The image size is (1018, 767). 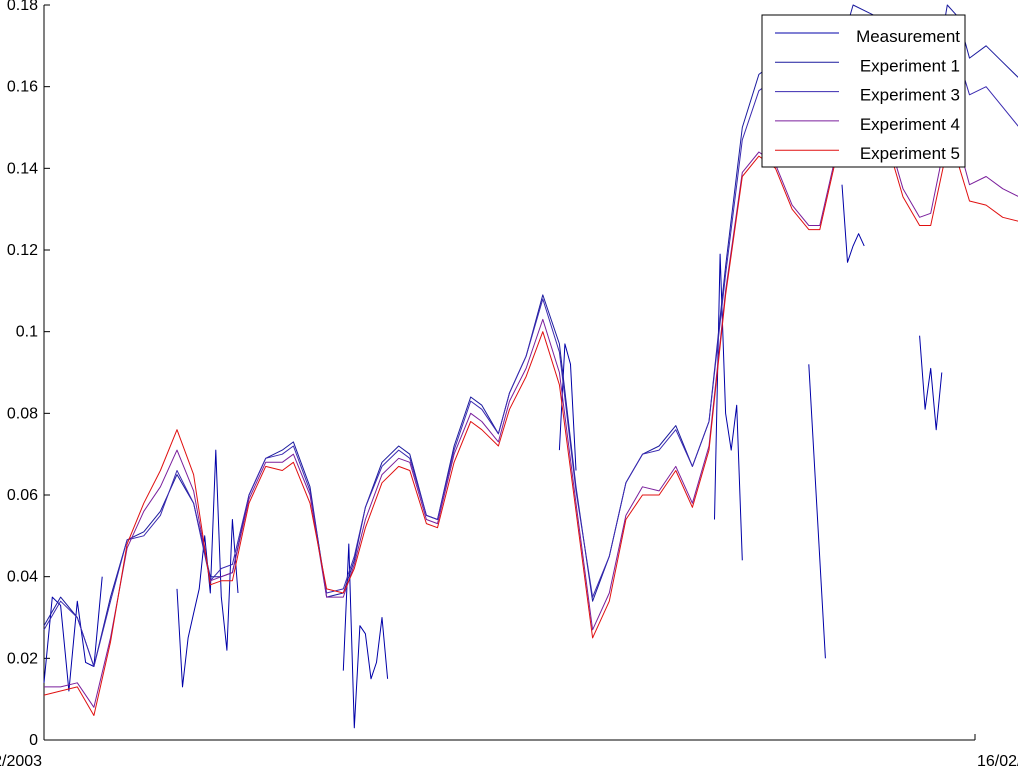 What do you see at coordinates (22, 7) in the screenshot?
I see `y-tick-label: 0.18` at bounding box center [22, 7].